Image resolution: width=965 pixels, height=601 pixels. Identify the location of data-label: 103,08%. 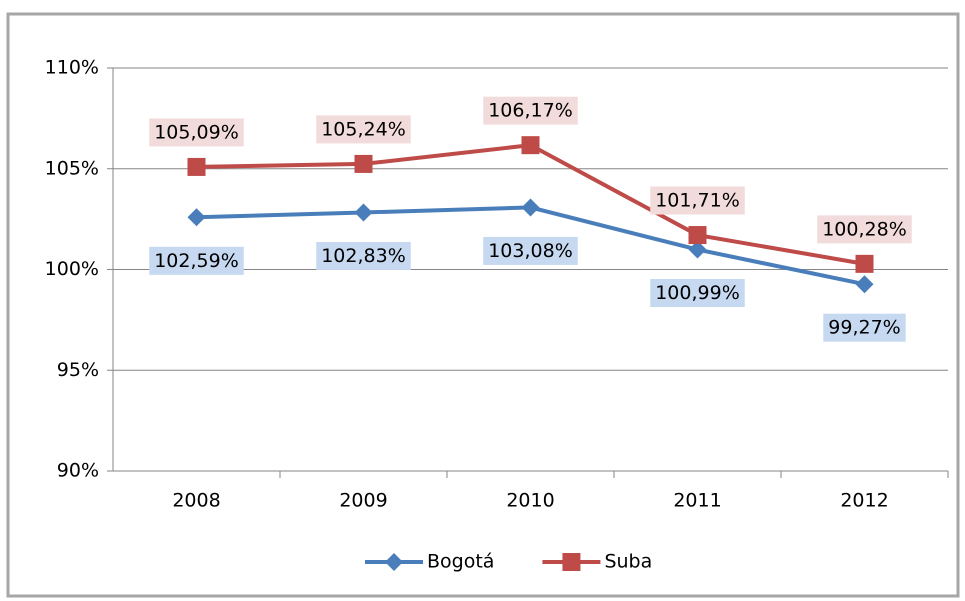
(530, 251).